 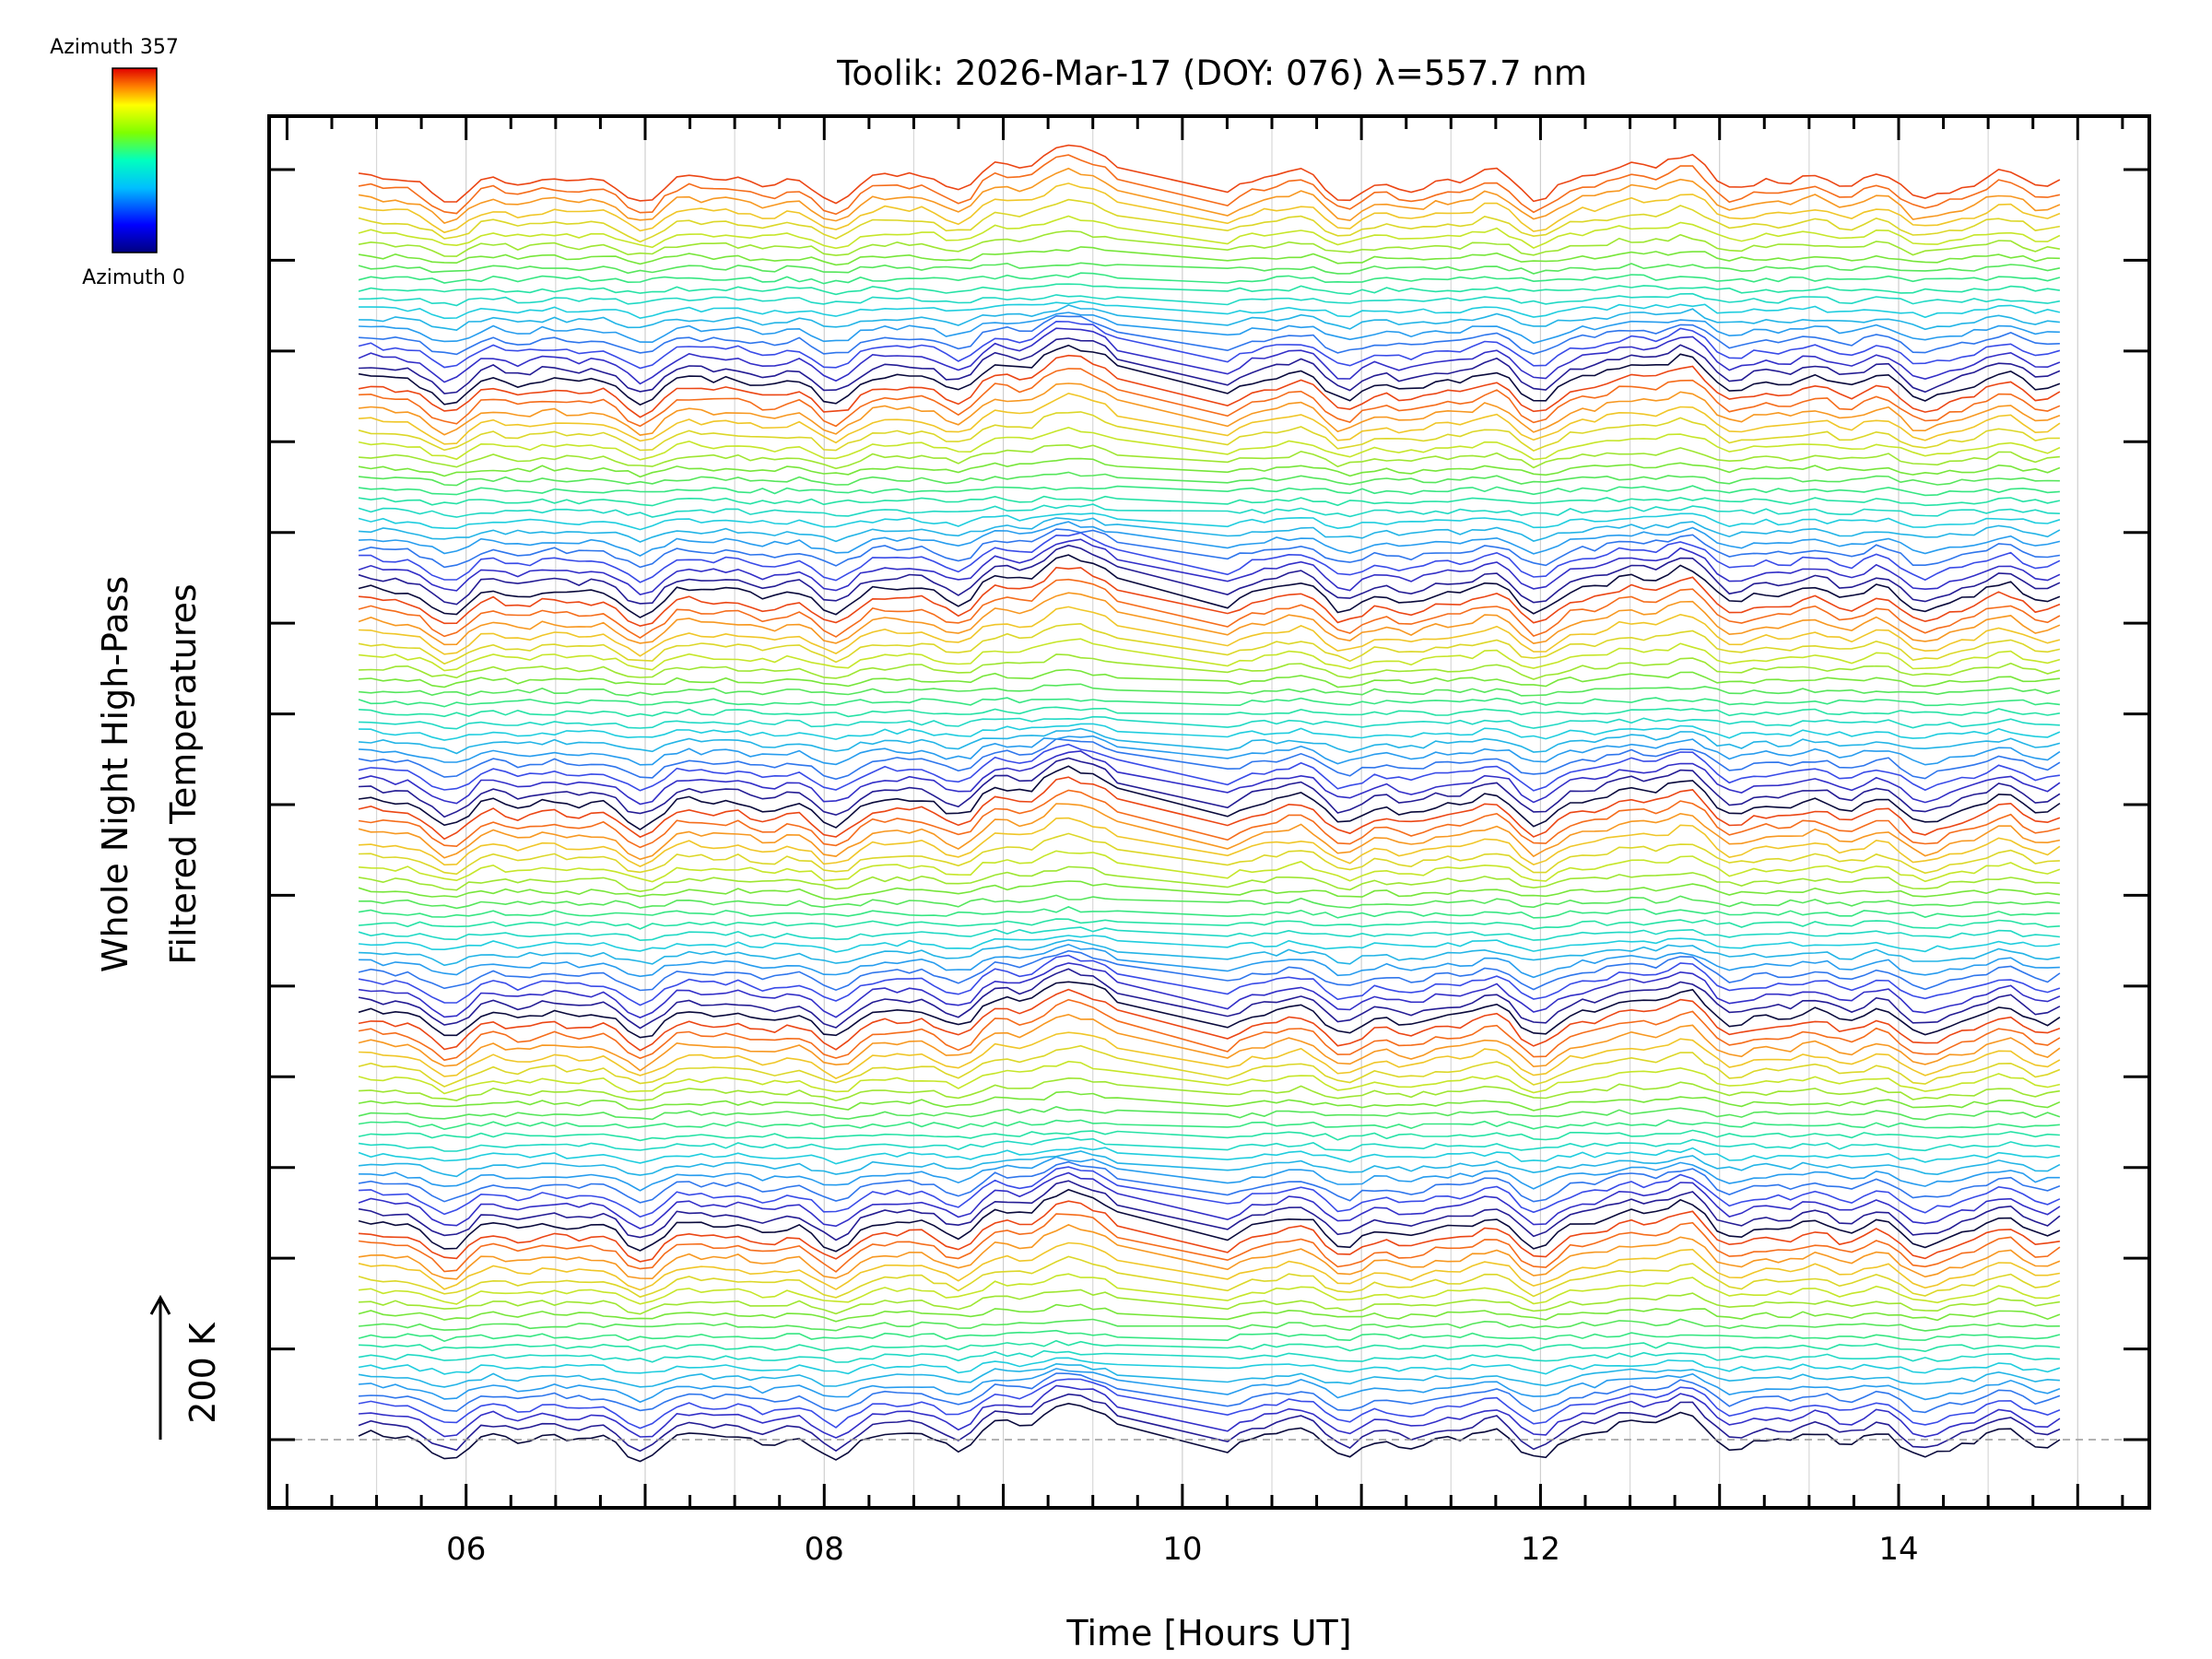 I want to click on scale-bar-arrow-head, so click(x=160, y=1304).